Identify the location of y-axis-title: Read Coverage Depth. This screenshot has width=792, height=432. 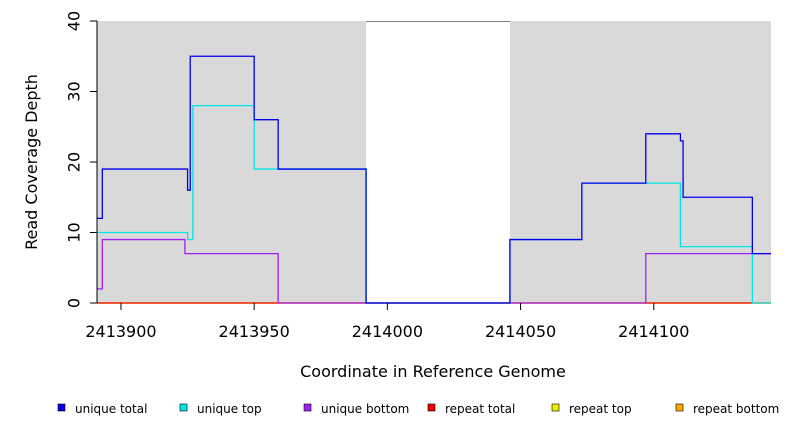
(31, 162).